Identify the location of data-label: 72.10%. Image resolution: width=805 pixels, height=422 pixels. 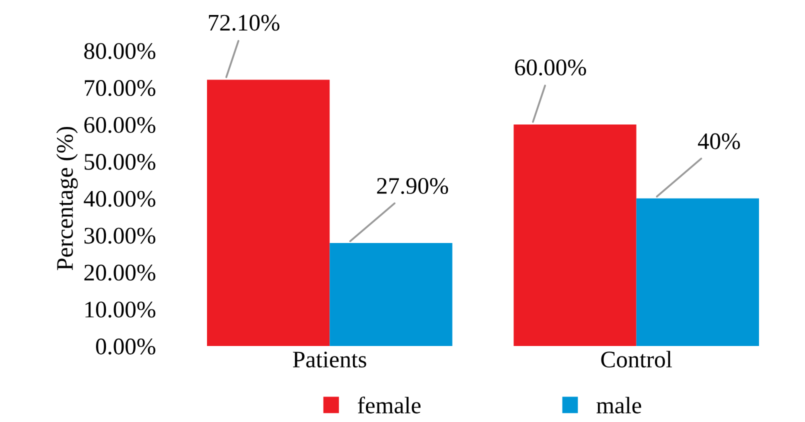
(244, 22).